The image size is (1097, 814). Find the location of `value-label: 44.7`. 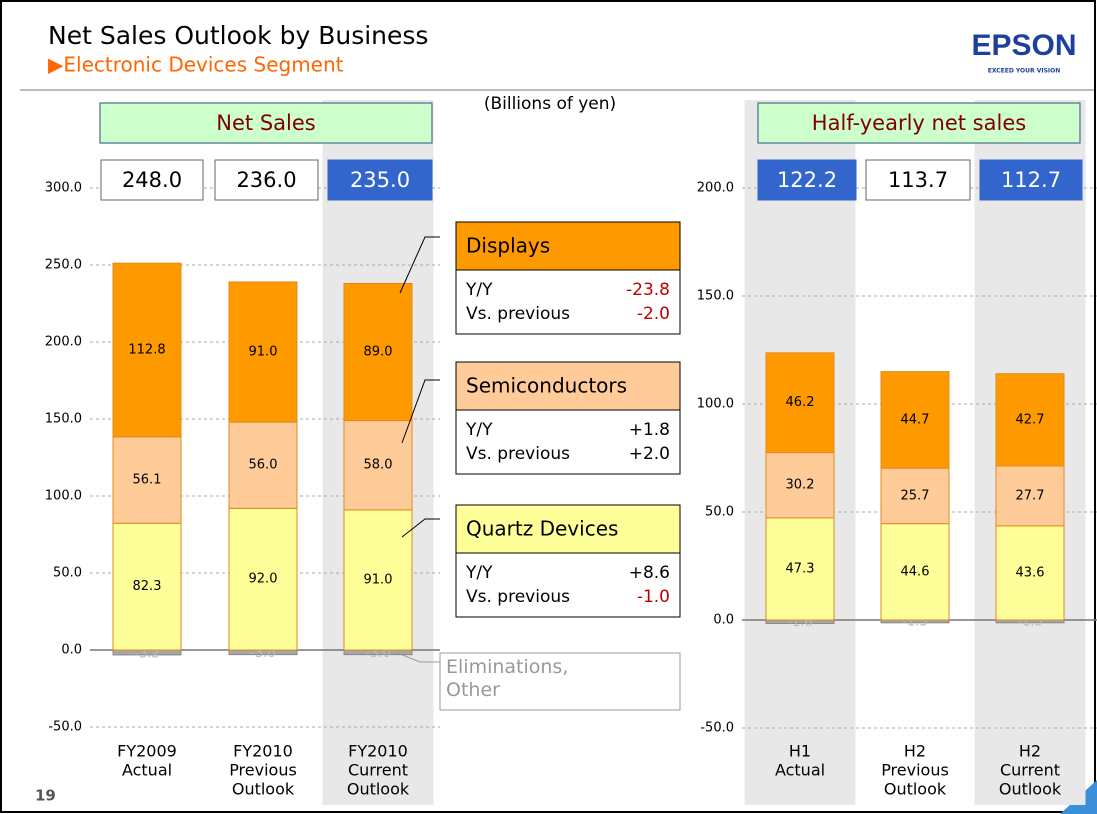

value-label: 44.7 is located at coordinates (915, 419).